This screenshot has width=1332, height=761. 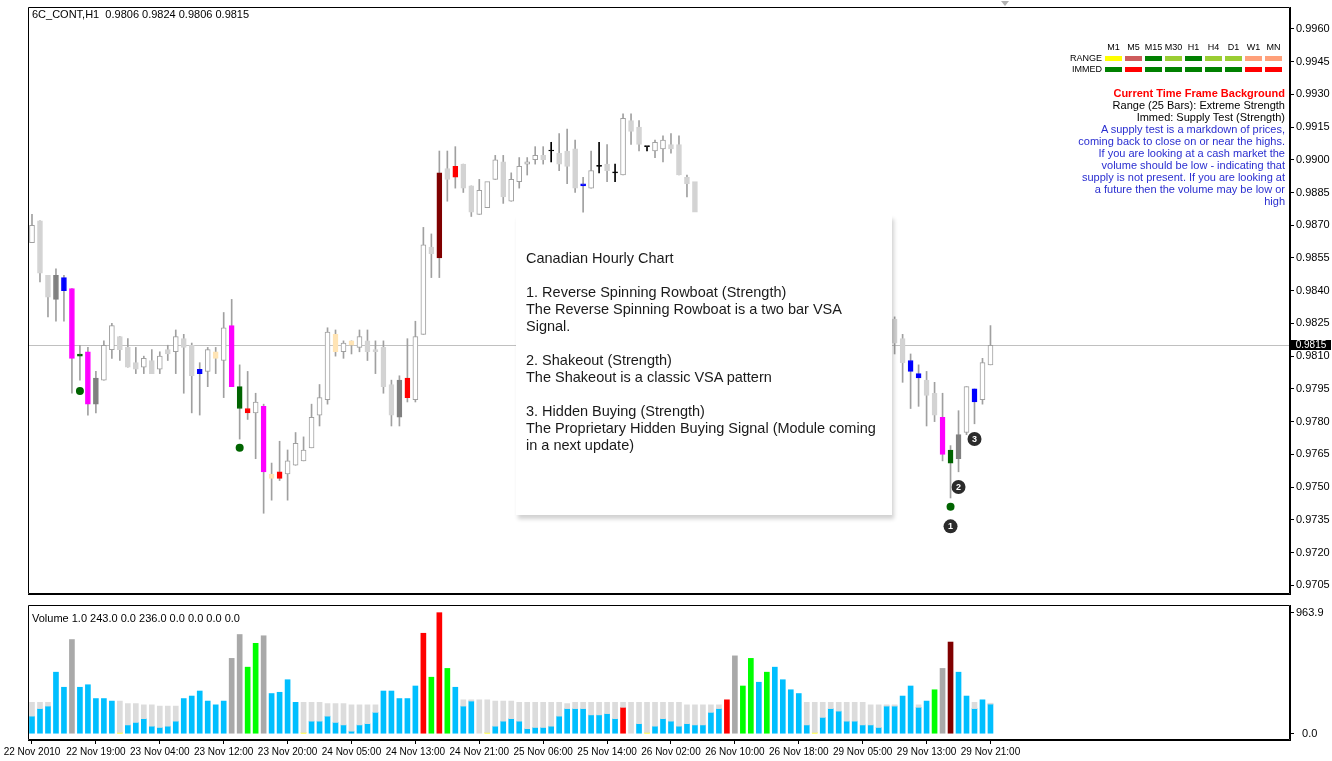 I want to click on x-tick-label: 29 Nov 21:00, so click(x=990, y=751).